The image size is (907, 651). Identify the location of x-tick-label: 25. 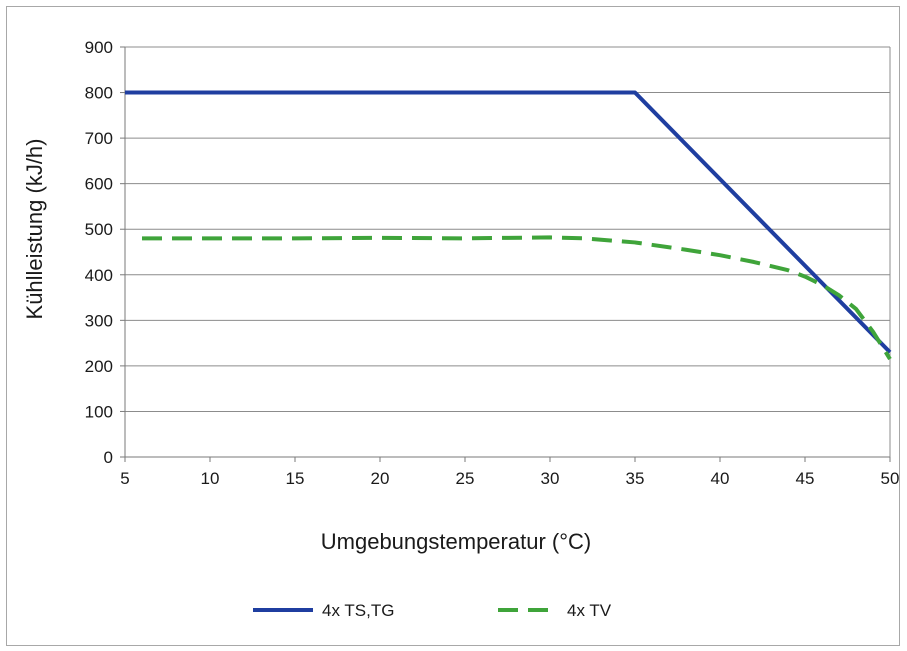
(465, 478).